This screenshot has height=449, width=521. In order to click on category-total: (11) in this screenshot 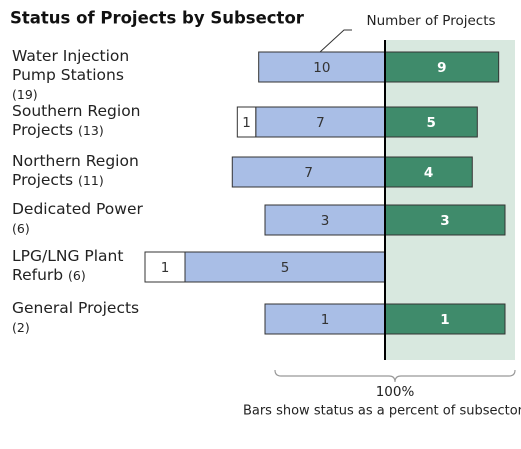, I will do `click(91, 180)`.